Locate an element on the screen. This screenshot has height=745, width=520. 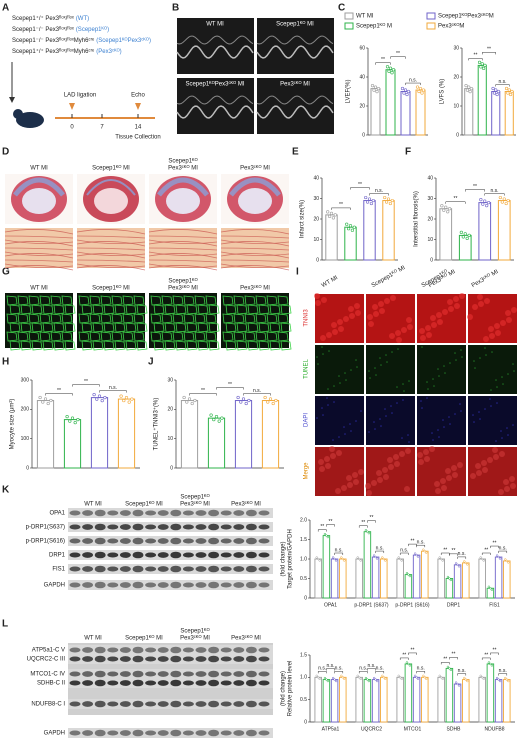
y-tick-label: 1.5 is located at coordinates (303, 655).